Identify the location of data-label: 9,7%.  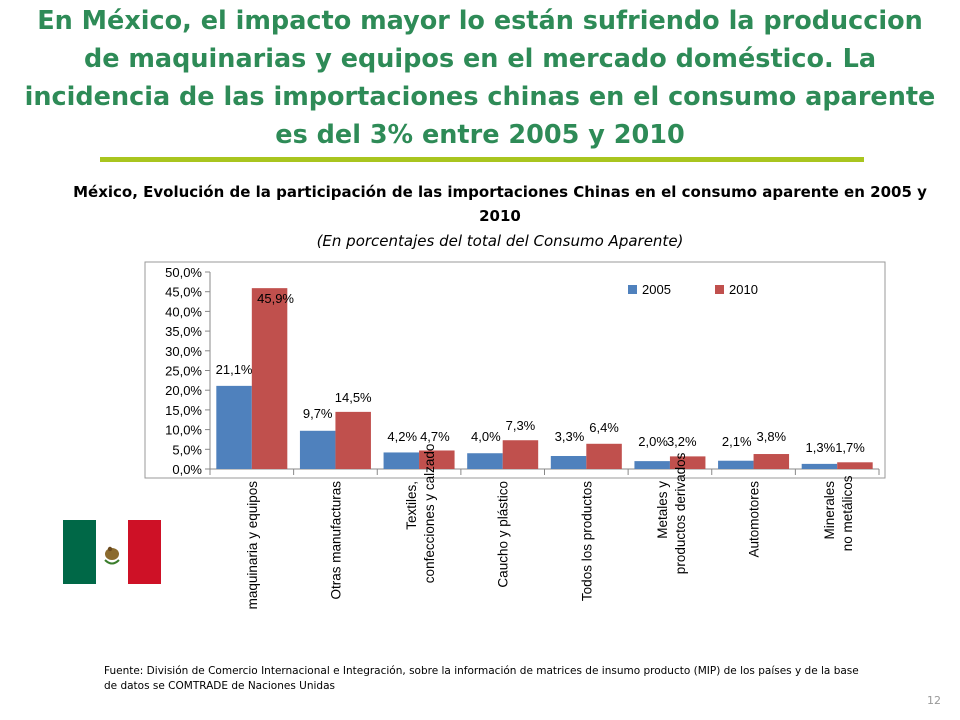
(318, 413).